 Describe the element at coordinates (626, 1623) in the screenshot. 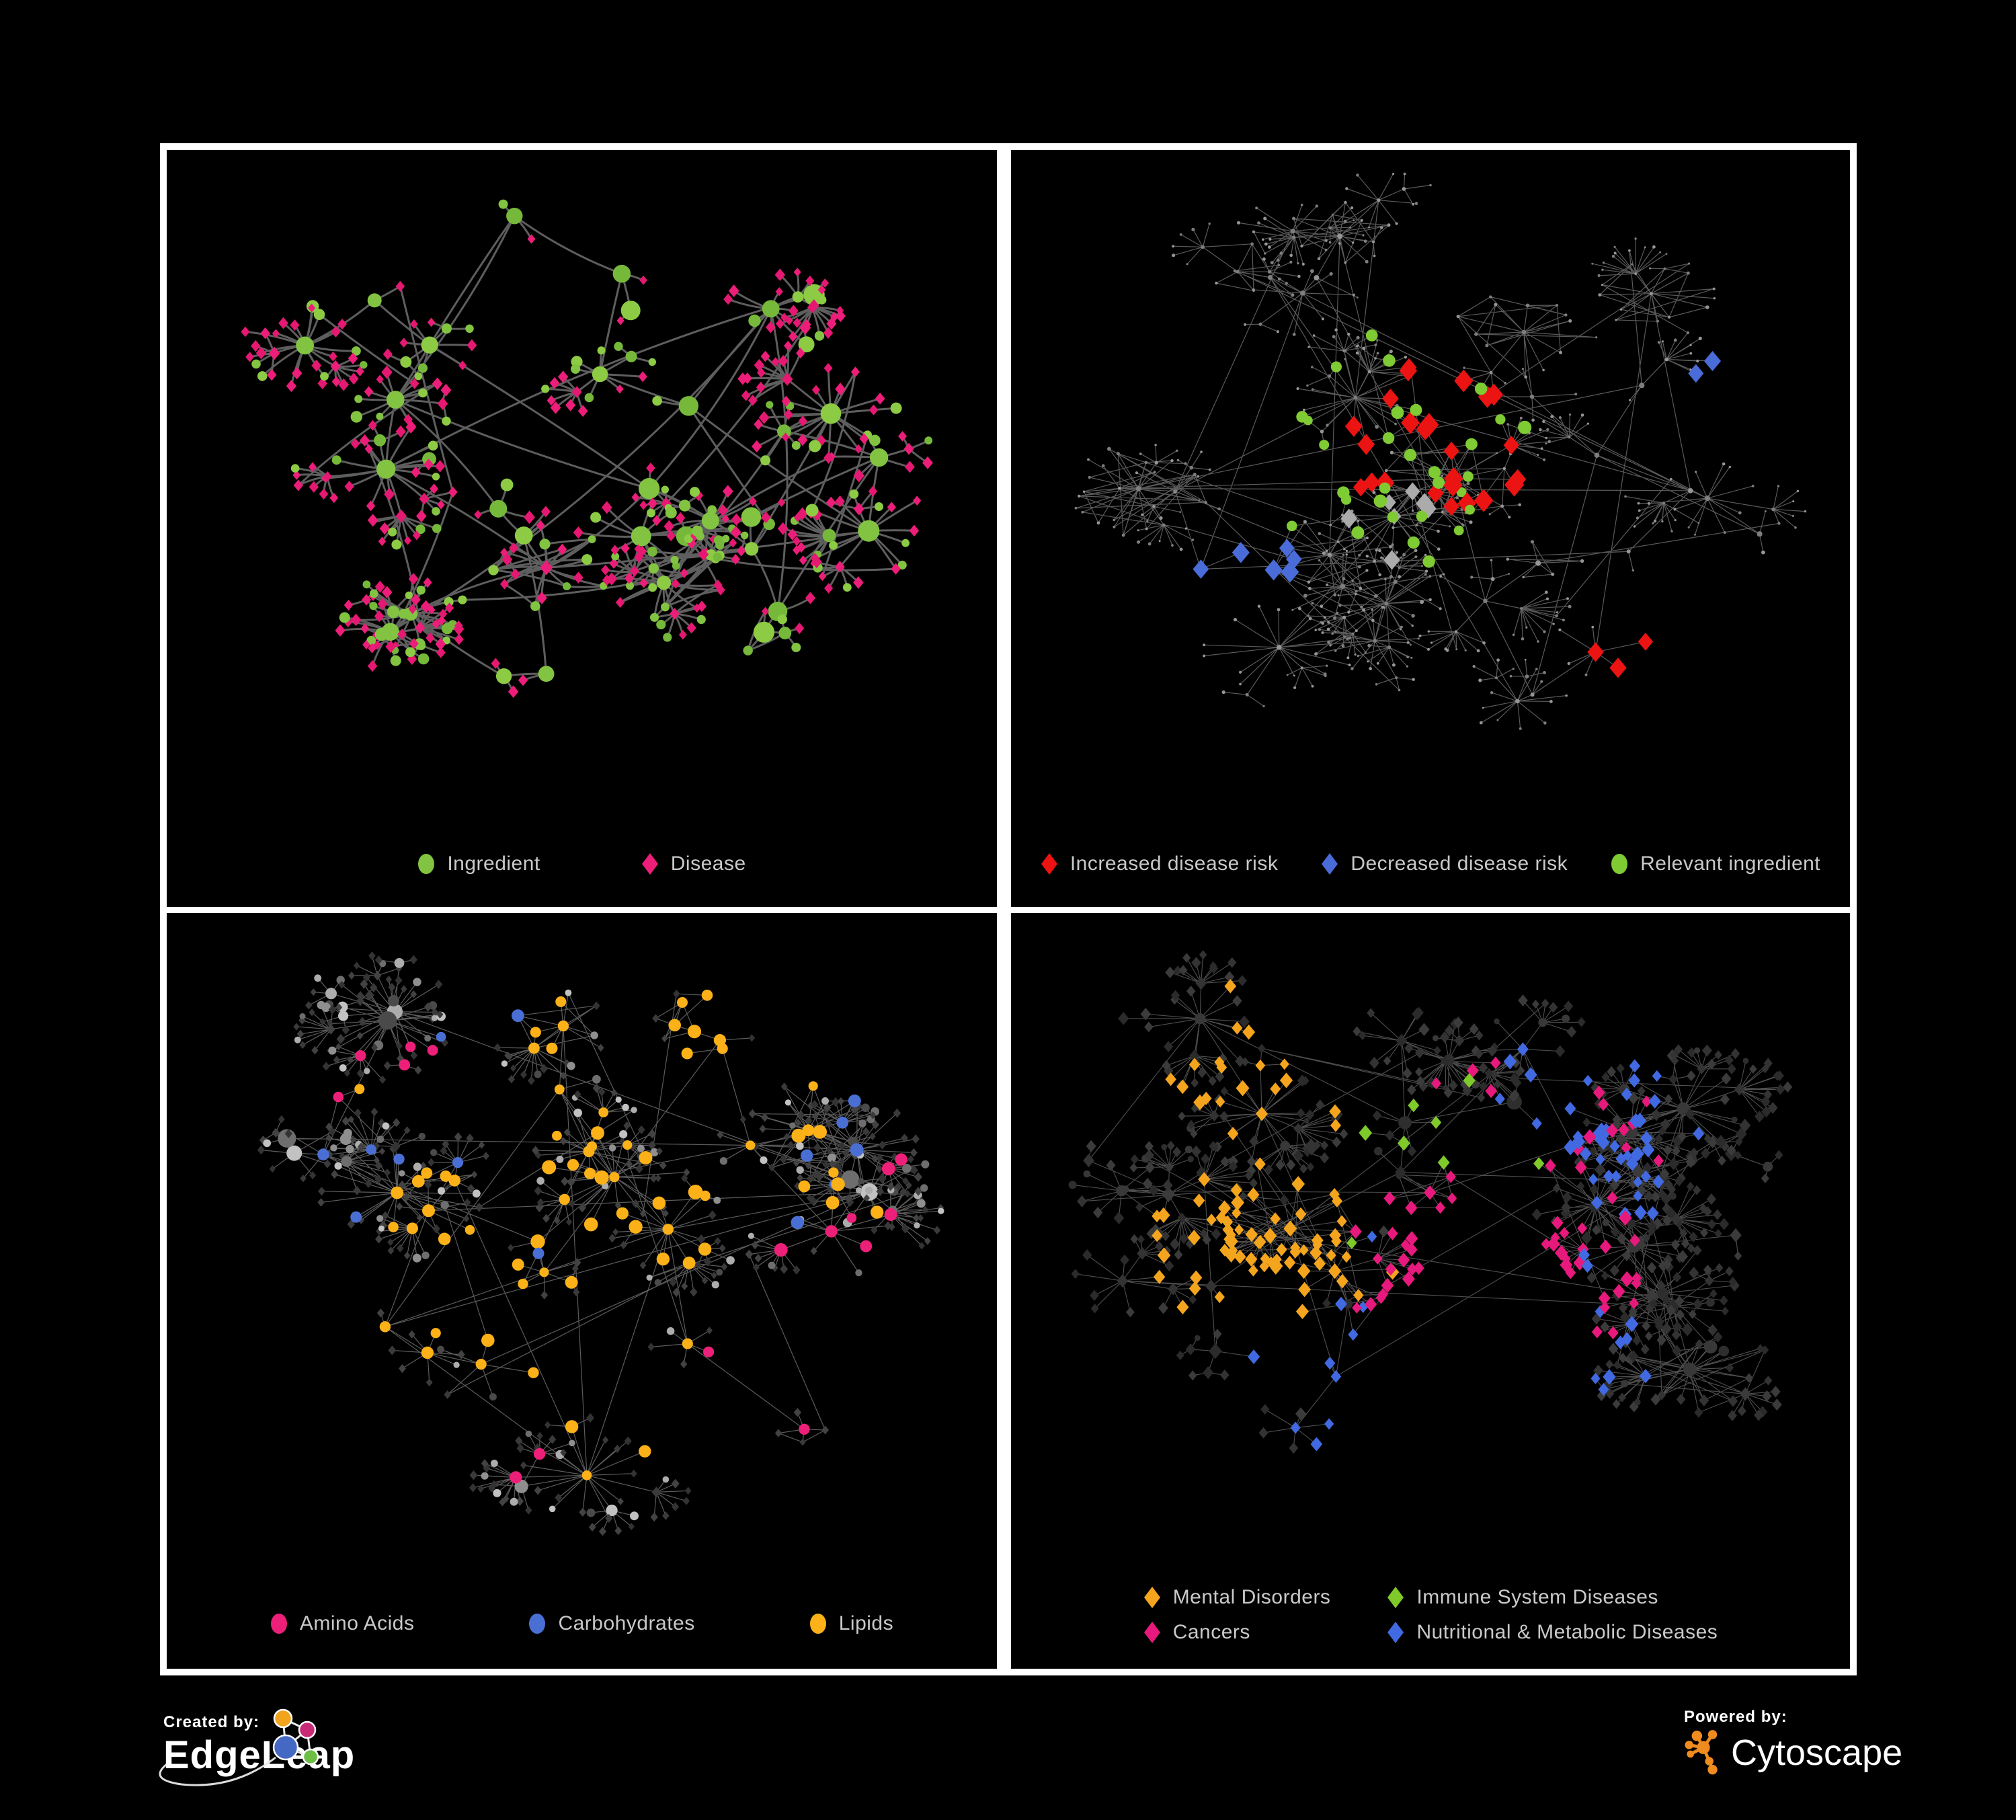

I see `legend-label: Carbohydrates` at that location.